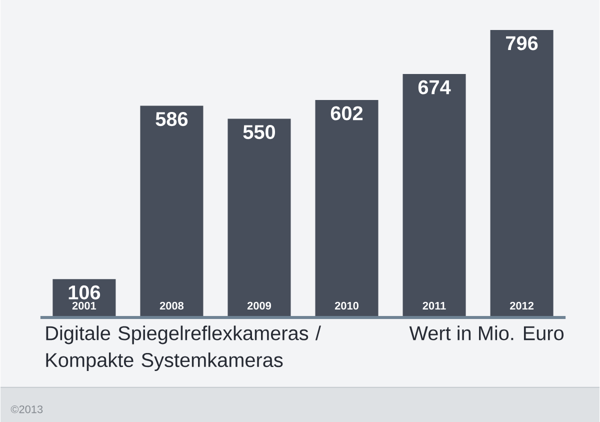 The width and height of the screenshot is (600, 422). Describe the element at coordinates (346, 113) in the screenshot. I see `data-label: 602` at that location.